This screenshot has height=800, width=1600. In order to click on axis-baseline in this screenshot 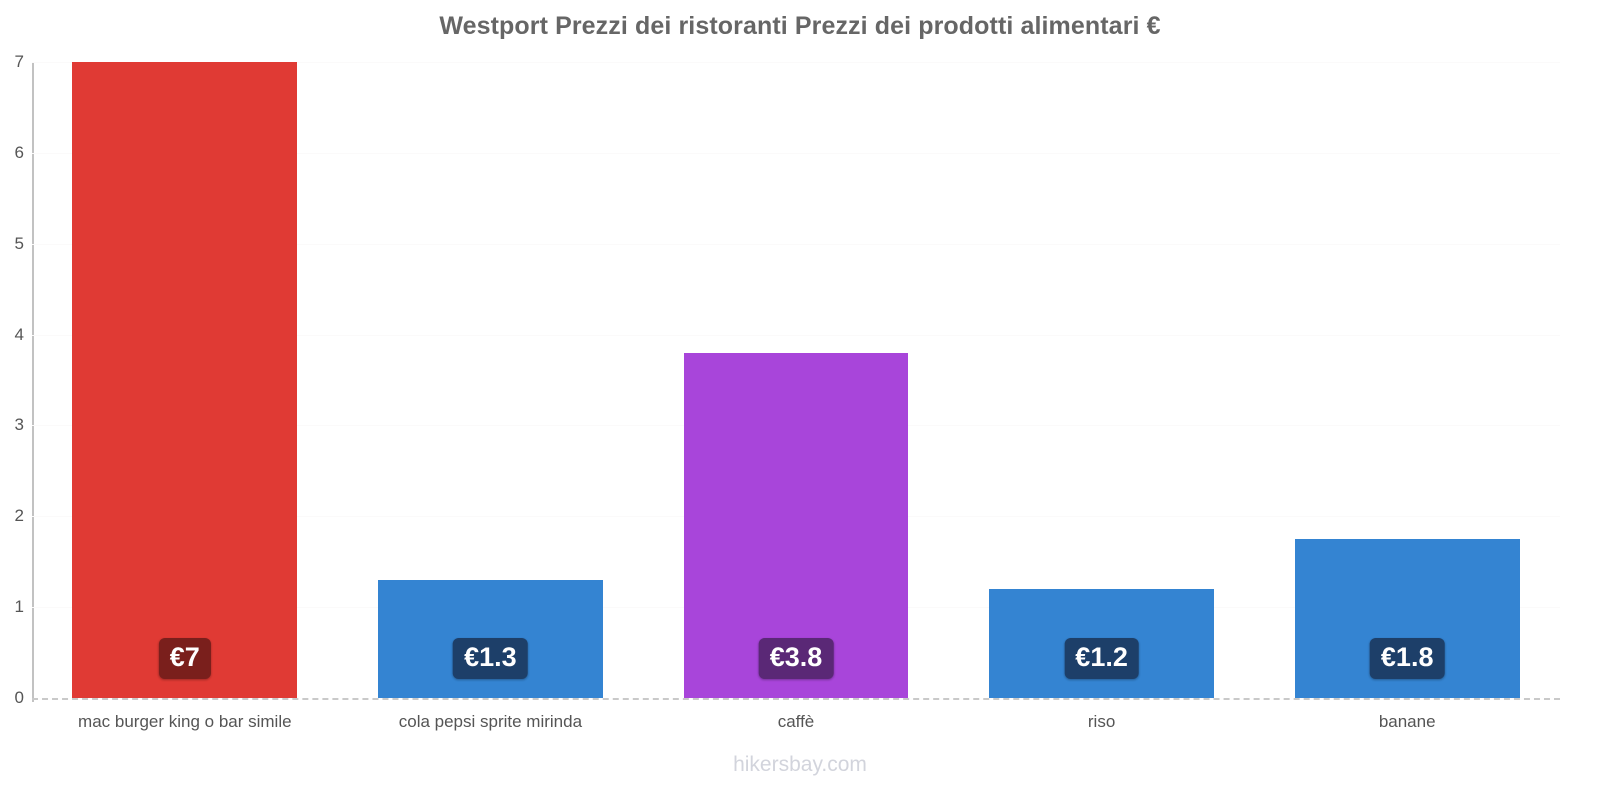, I will do `click(796, 699)`.